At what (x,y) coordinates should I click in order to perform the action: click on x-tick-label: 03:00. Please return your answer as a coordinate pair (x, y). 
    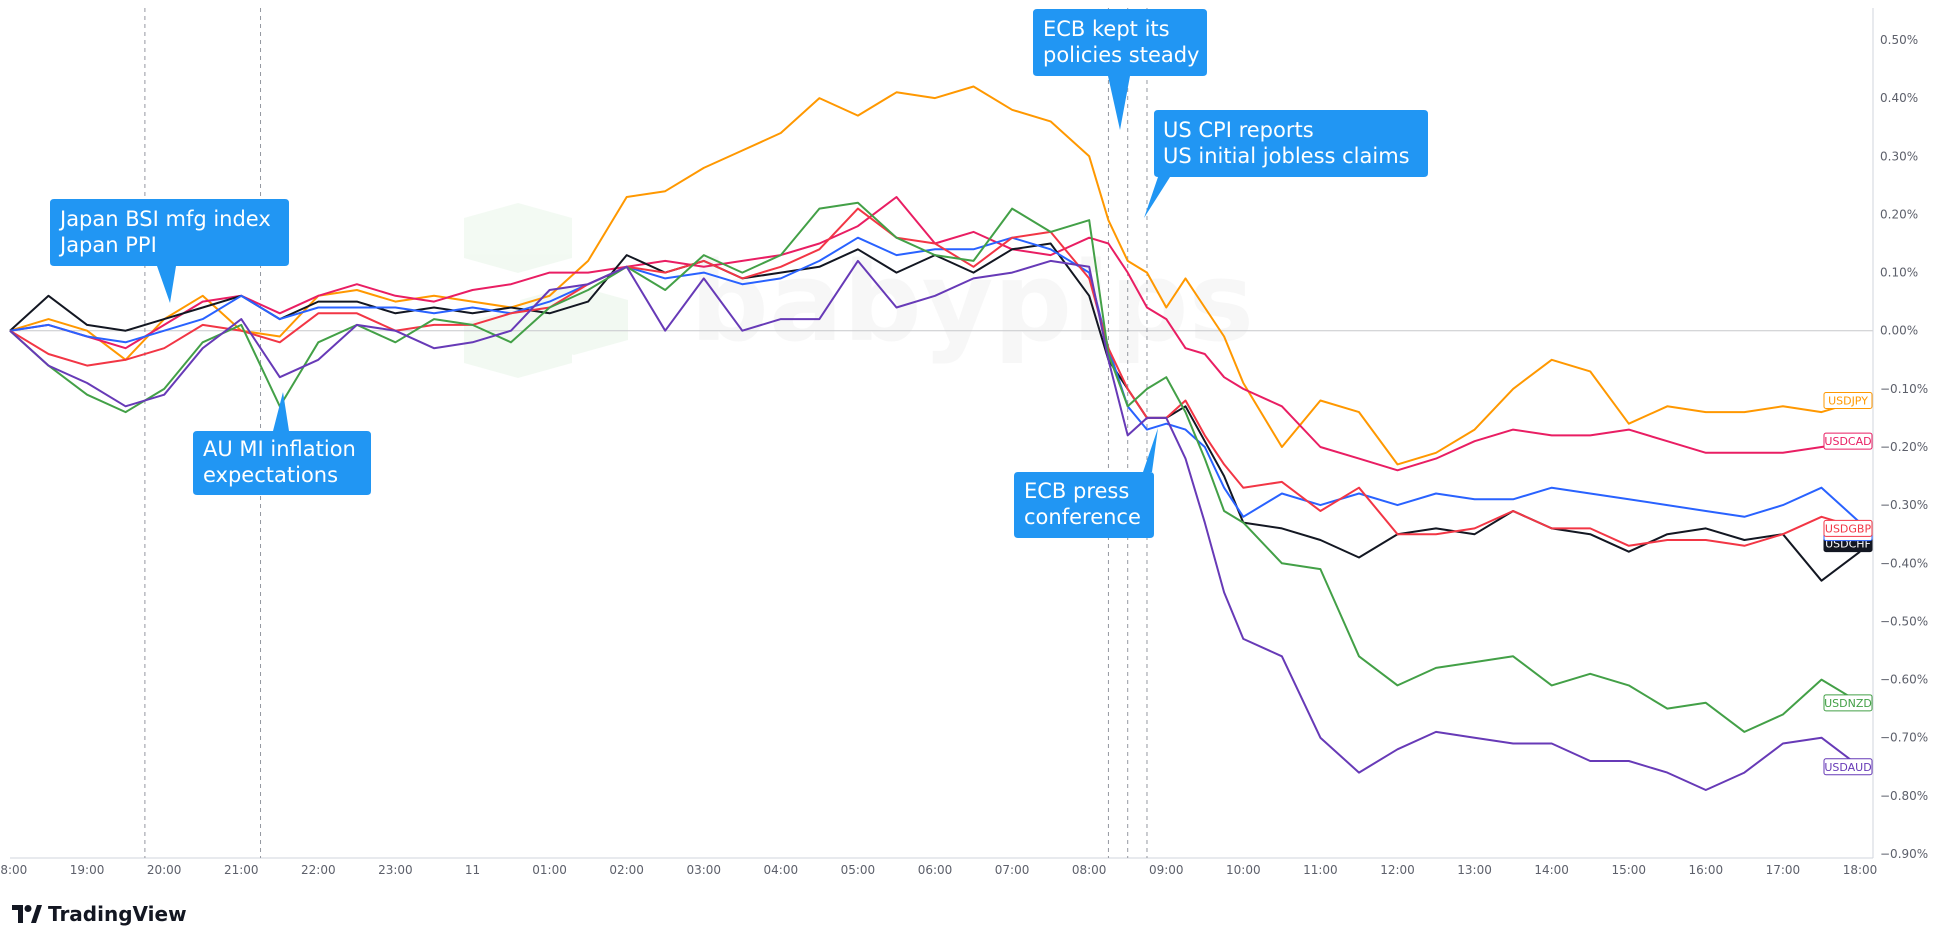
    Looking at the image, I should click on (703, 870).